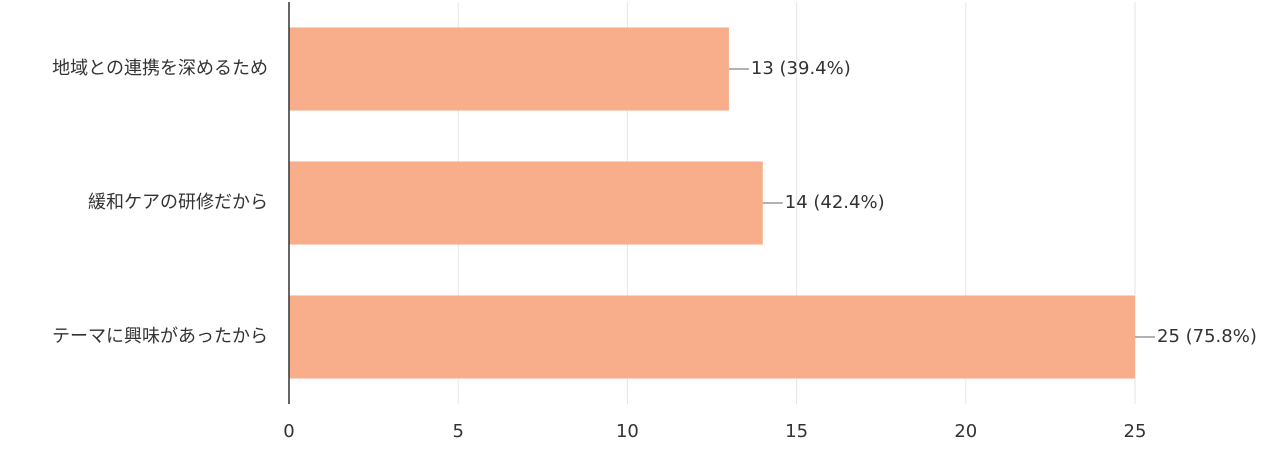 Image resolution: width=1267 pixels, height=454 pixels. Describe the element at coordinates (1135, 431) in the screenshot. I see `x-tick-label: 25` at that location.